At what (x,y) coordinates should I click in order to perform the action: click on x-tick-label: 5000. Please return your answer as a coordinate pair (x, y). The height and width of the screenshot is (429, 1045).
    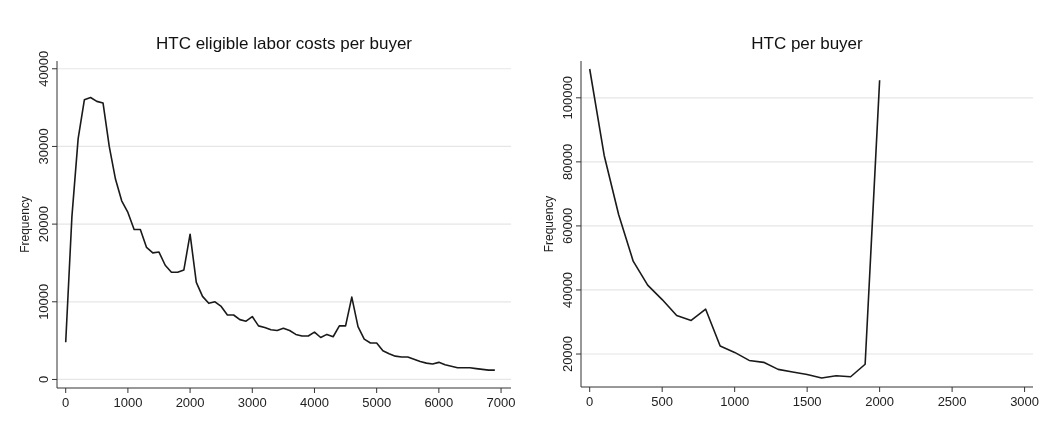
    Looking at the image, I should click on (377, 402).